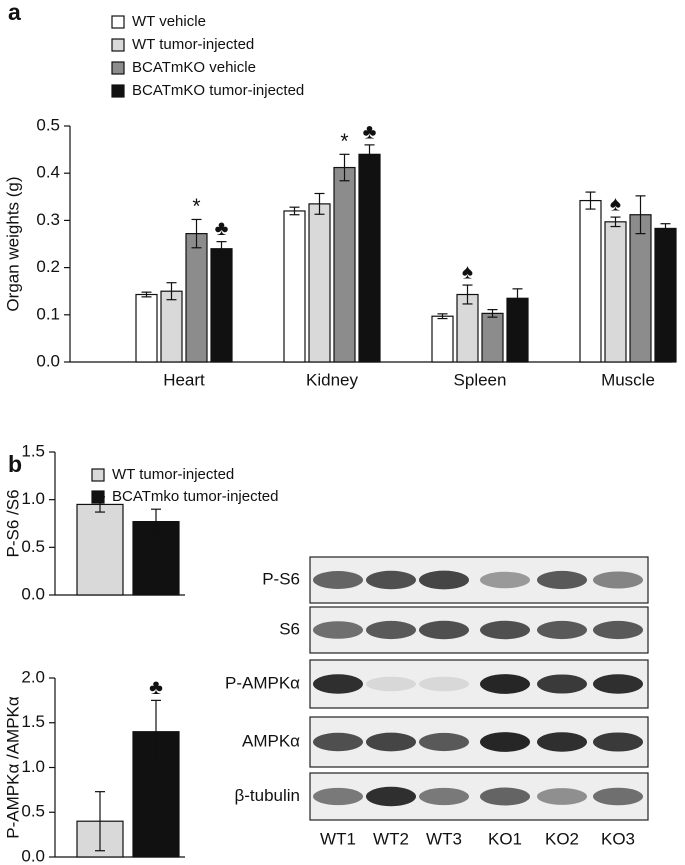  I want to click on blot-lane-label: WT3, so click(444, 838).